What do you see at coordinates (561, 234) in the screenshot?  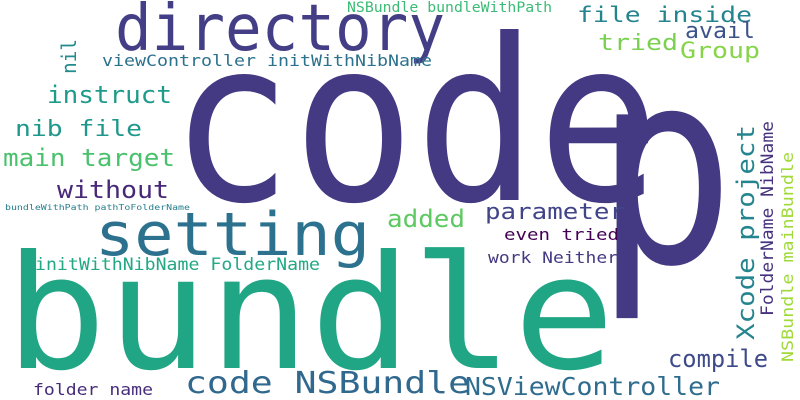 I see `word-even-tried: even tried` at bounding box center [561, 234].